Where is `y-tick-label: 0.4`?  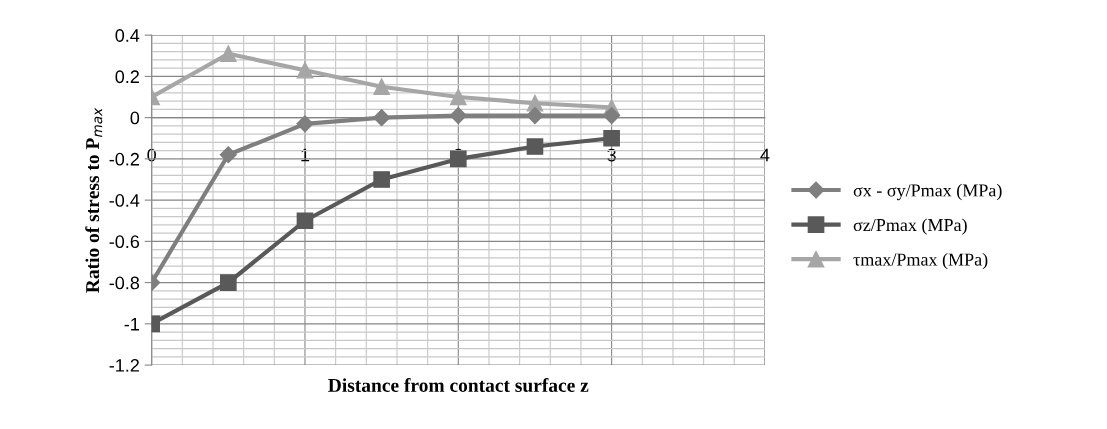
y-tick-label: 0.4 is located at coordinates (127, 35).